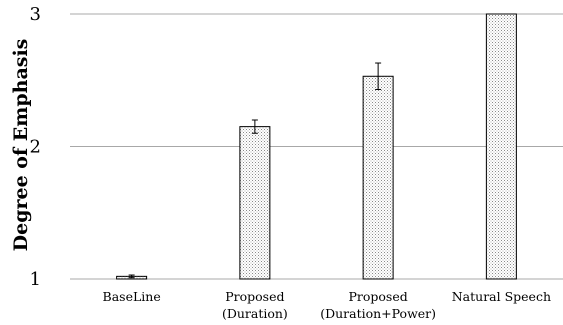 The image size is (563, 325). I want to click on x-tick-label: (Duration), so click(255, 313).